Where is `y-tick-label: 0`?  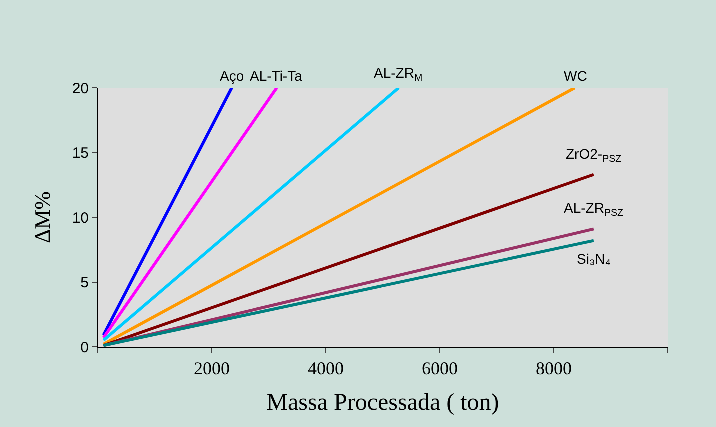 y-tick-label: 0 is located at coordinates (84, 347).